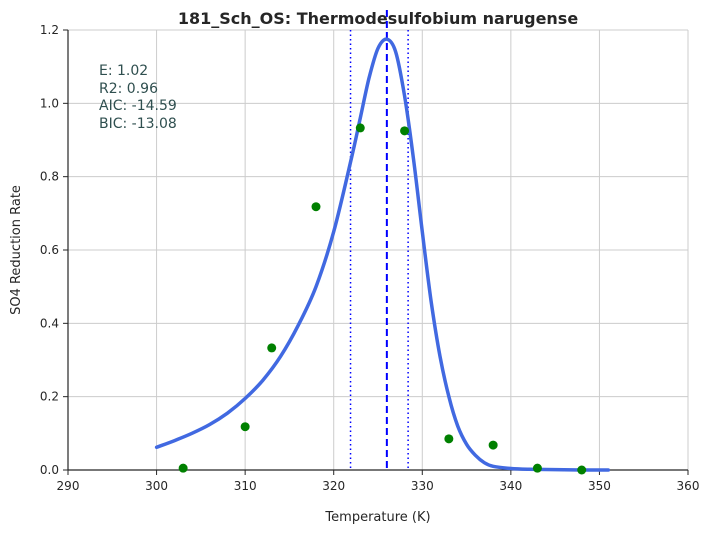 This screenshot has width=710, height=533. Describe the element at coordinates (138, 124) in the screenshot. I see `stat-bic: BIC: -13.08` at that location.